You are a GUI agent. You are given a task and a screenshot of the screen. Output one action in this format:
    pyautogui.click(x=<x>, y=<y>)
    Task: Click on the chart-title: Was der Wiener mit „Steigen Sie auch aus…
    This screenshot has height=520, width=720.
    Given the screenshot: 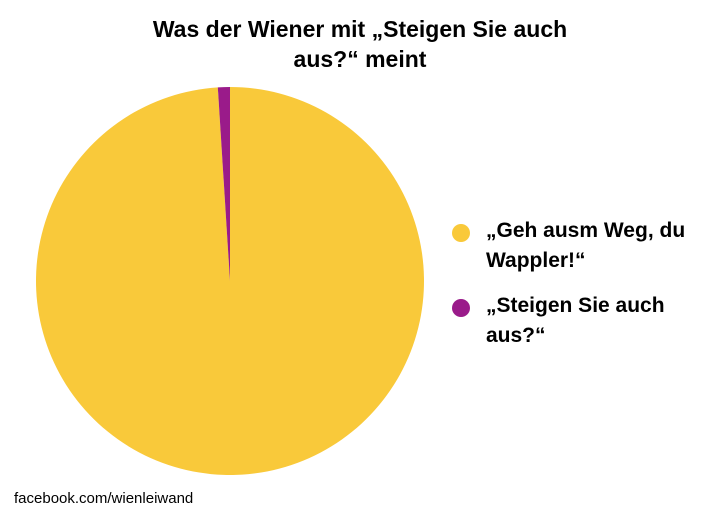 What is the action you would take?
    pyautogui.click(x=360, y=44)
    